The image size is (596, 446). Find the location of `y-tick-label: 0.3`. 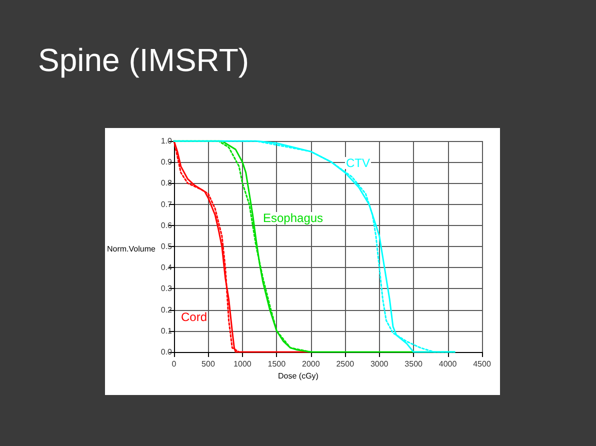

y-tick-label: 0.3 is located at coordinates (166, 289).